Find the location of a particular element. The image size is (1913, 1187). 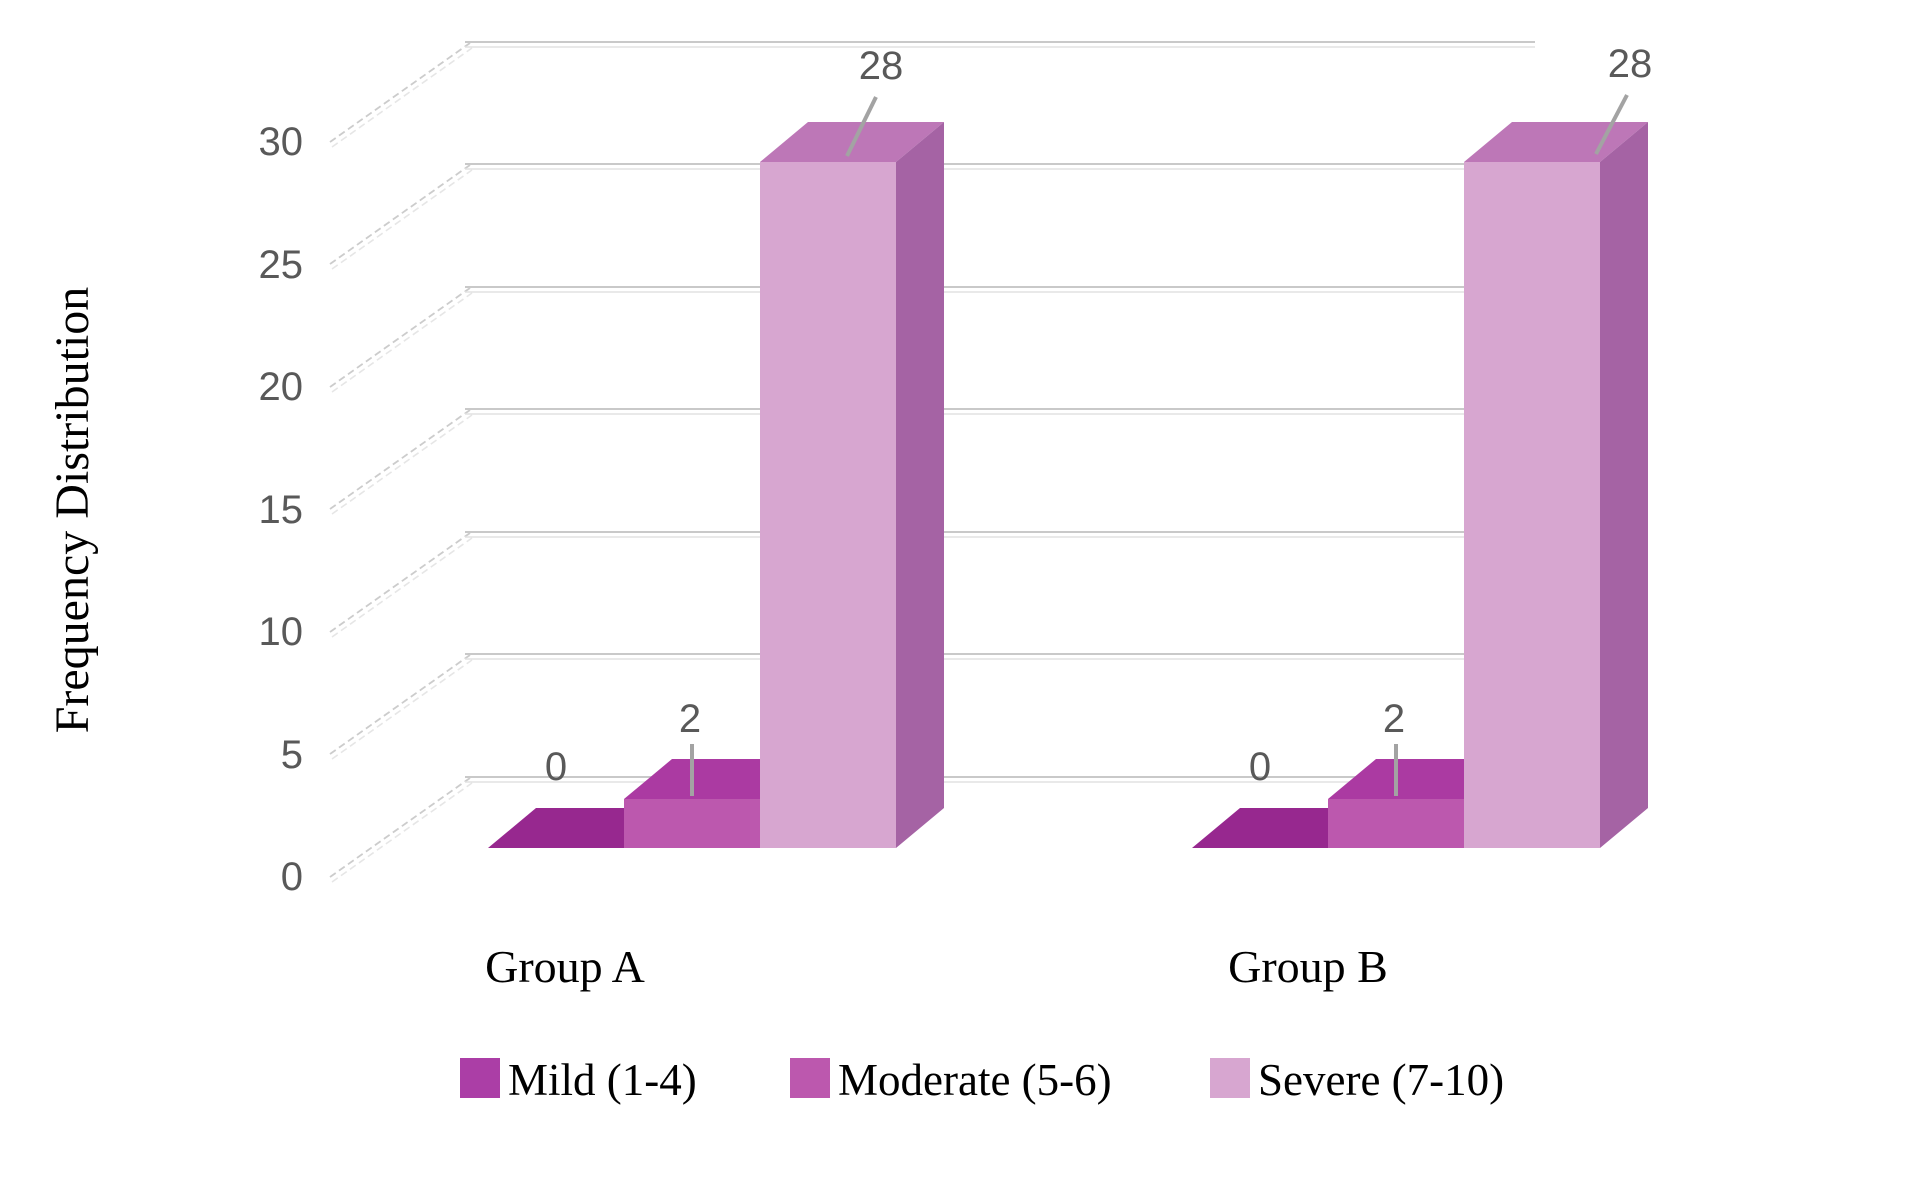

legend-swatch-severe is located at coordinates (1230, 1078).